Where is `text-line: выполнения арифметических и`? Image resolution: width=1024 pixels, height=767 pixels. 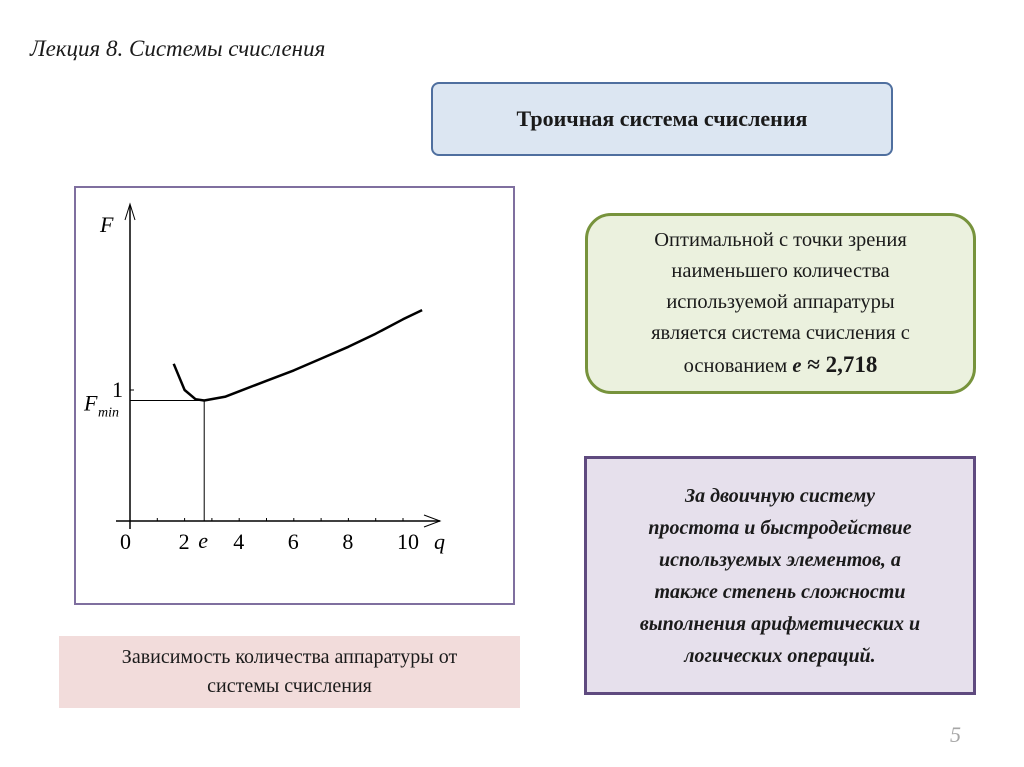
text-line: выполнения арифметических и is located at coordinates (780, 623).